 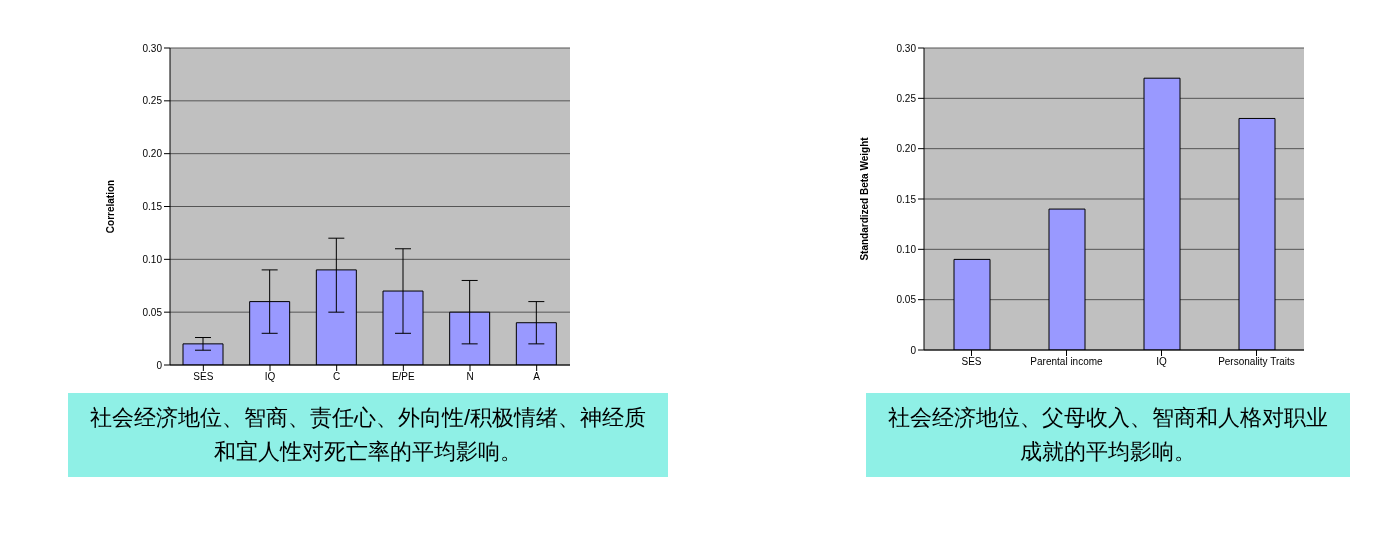 What do you see at coordinates (1067, 362) in the screenshot?
I see `x-tick-label: Parental income` at bounding box center [1067, 362].